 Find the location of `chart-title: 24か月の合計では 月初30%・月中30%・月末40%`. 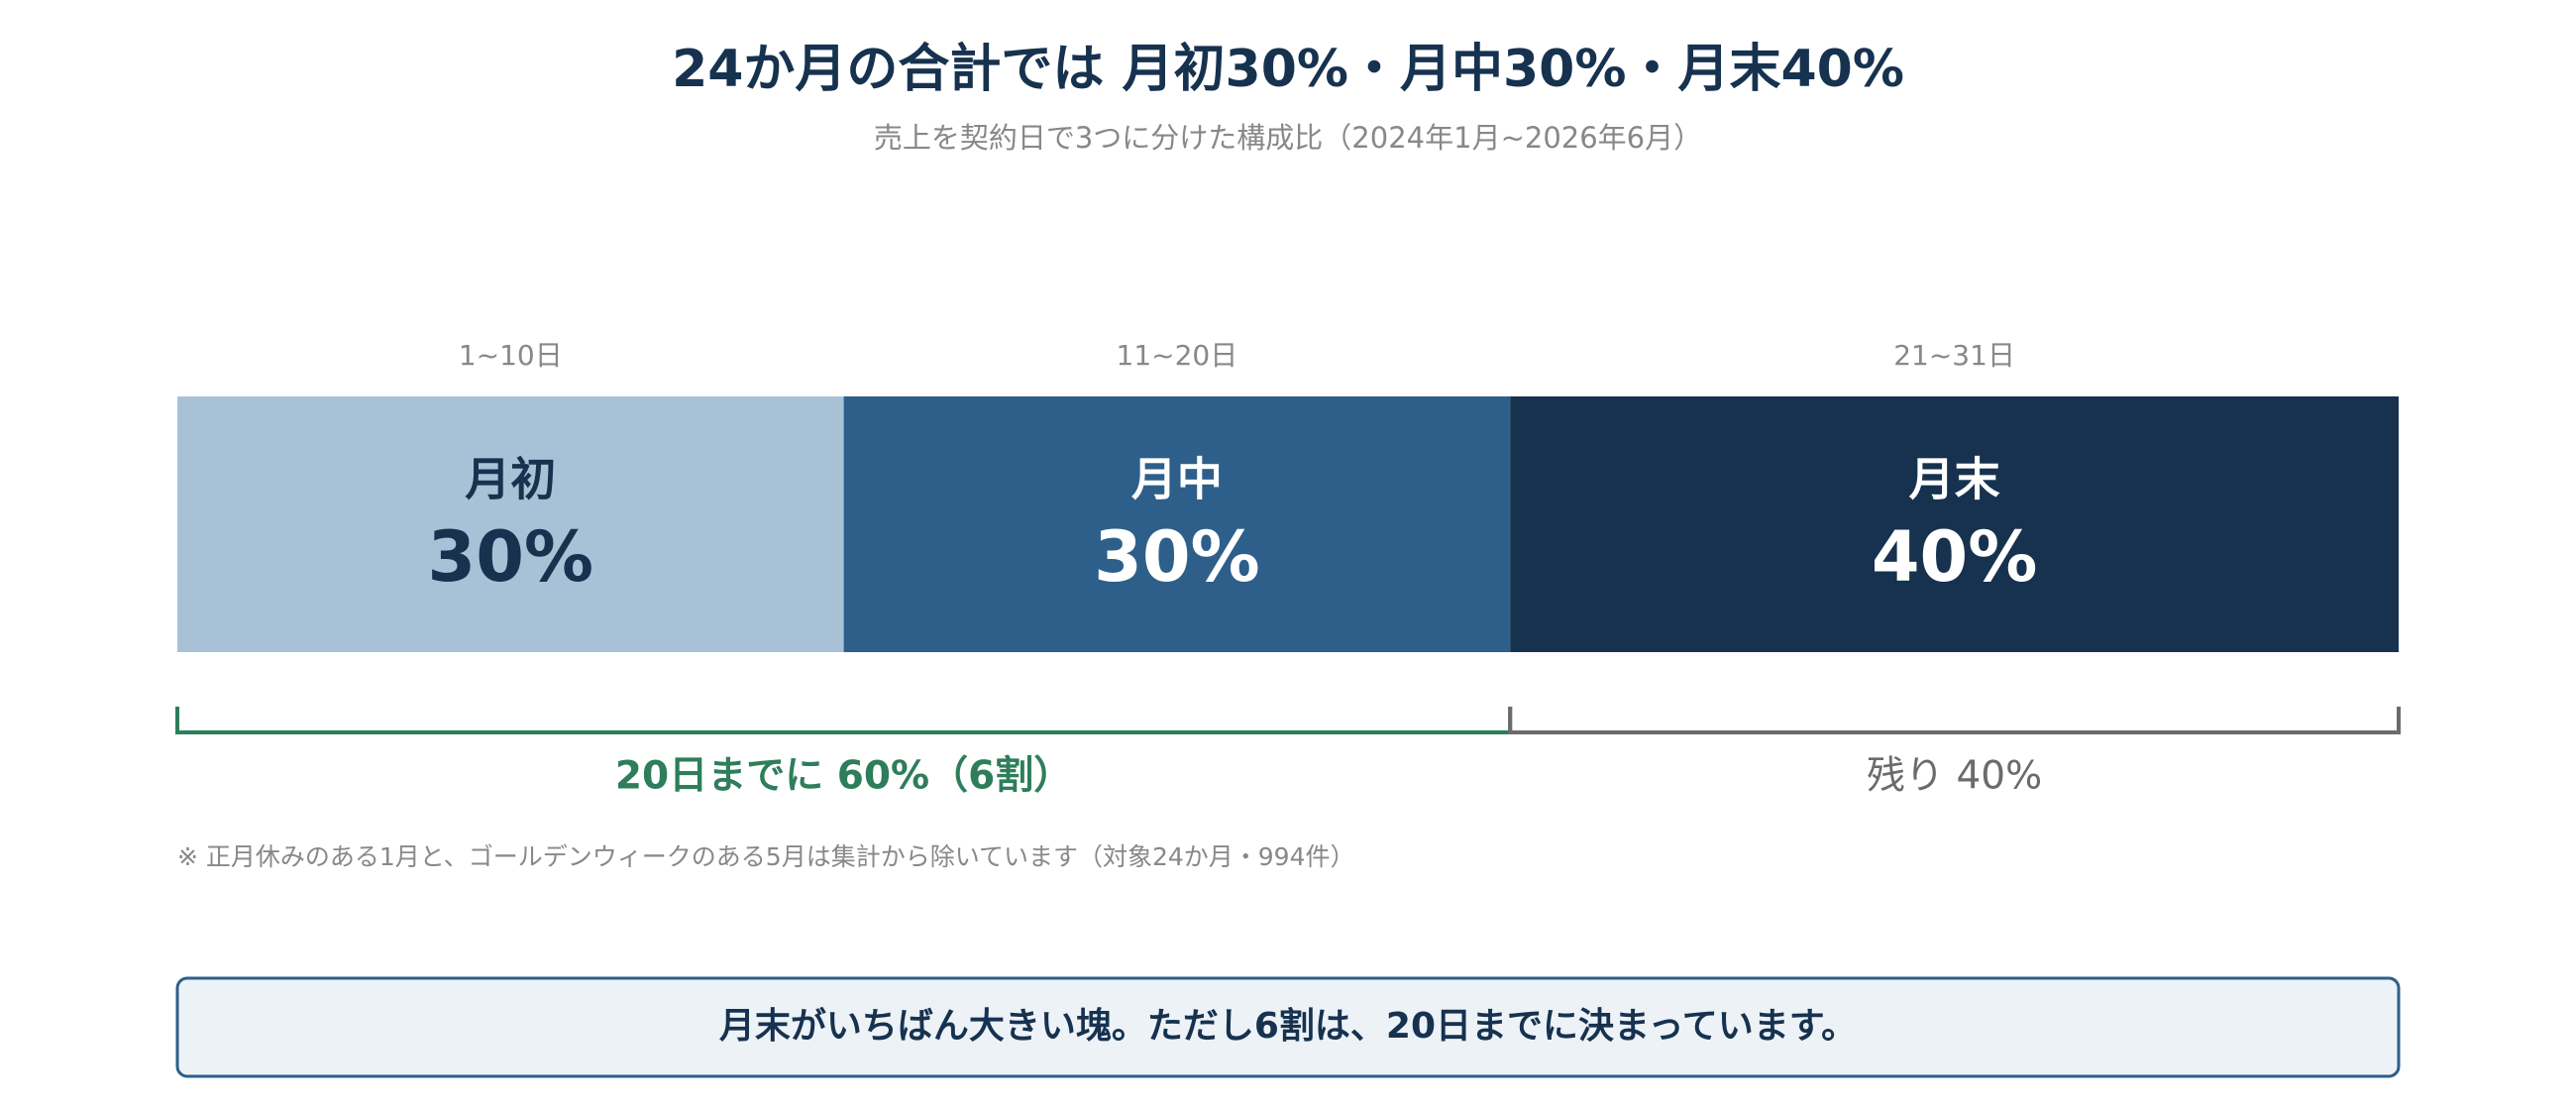

chart-title: 24か月の合計では 月初30%・月中30%・月末40% is located at coordinates (1288, 69).